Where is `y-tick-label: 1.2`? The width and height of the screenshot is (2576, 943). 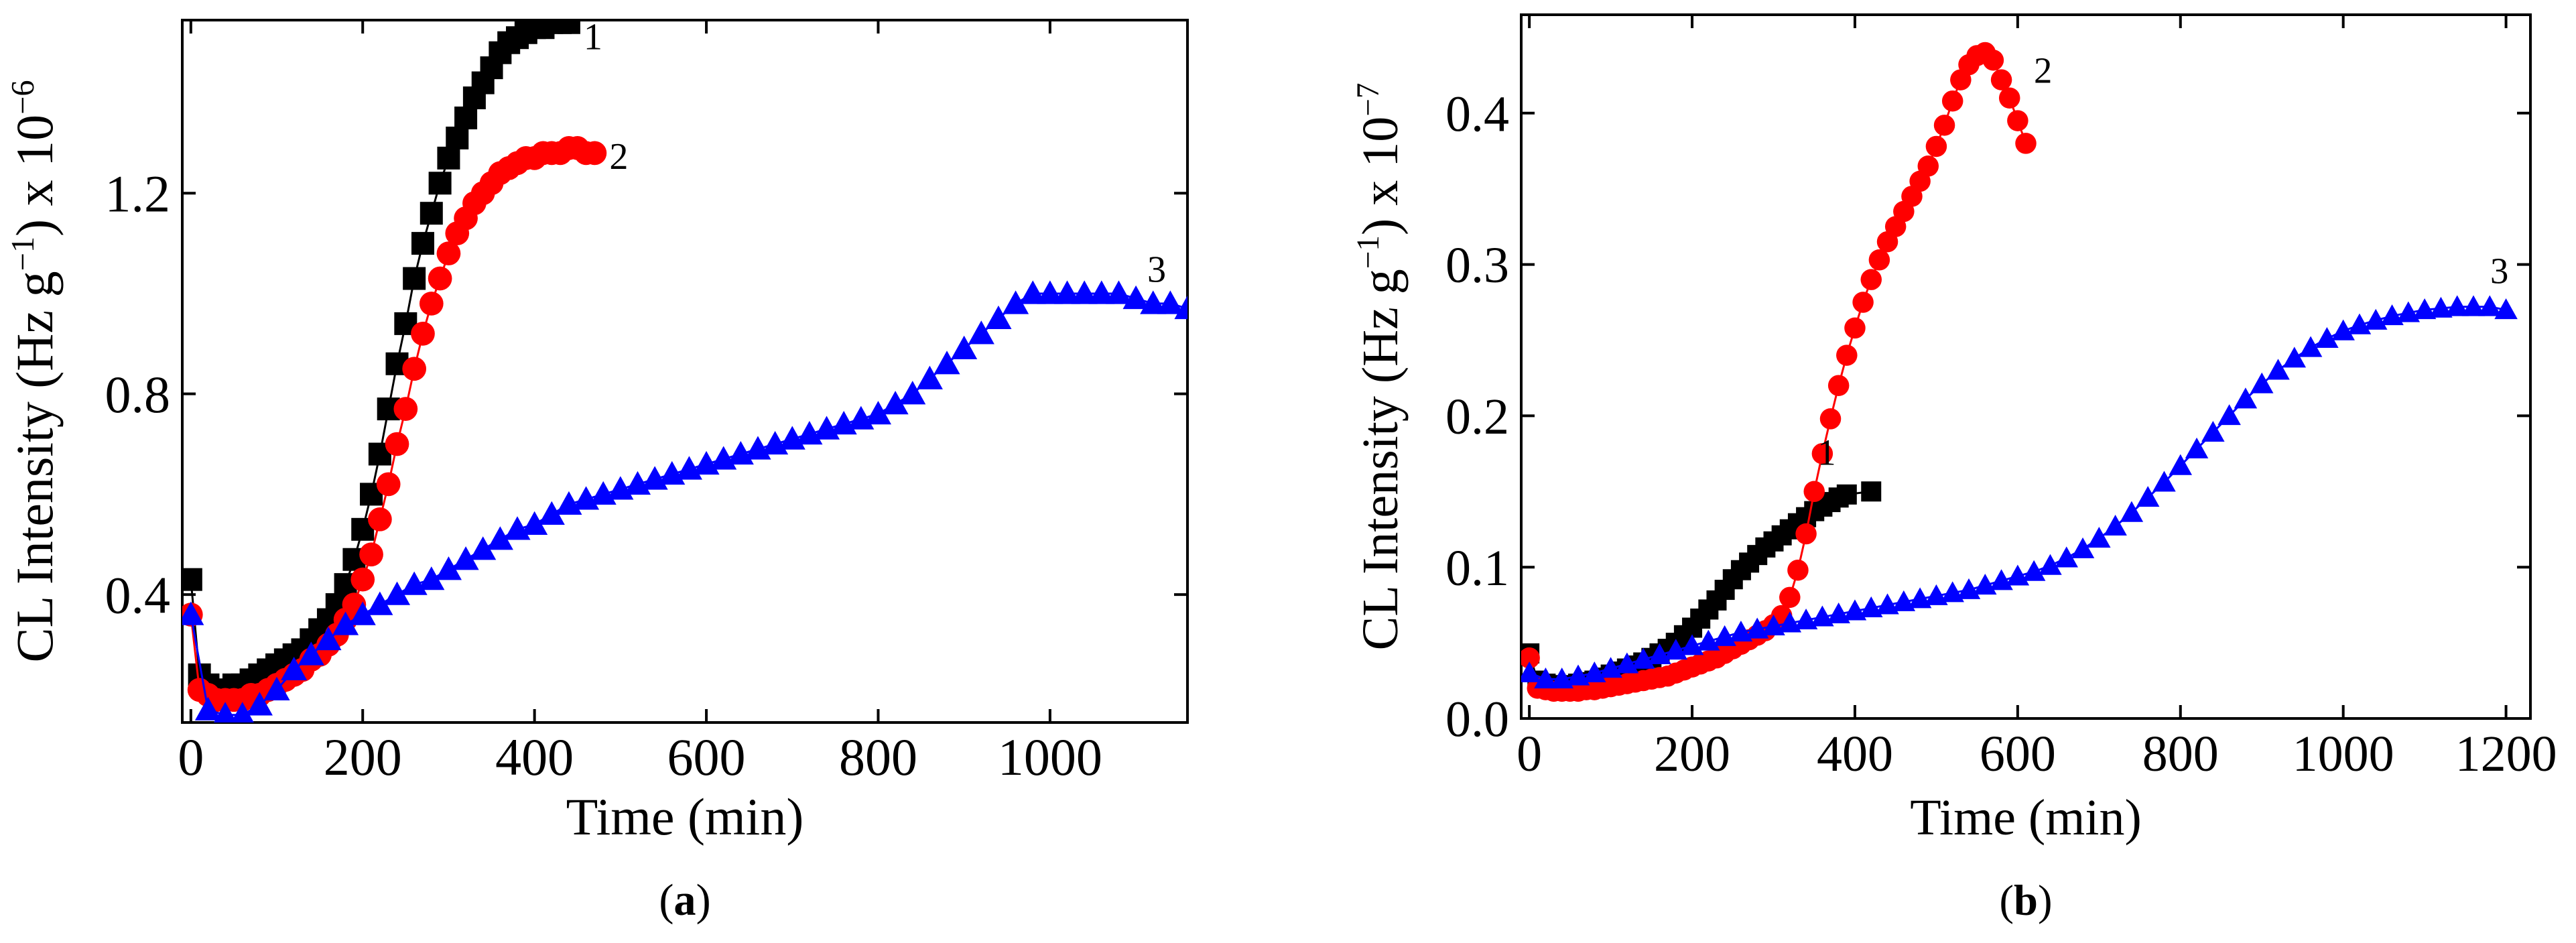
y-tick-label: 1.2 is located at coordinates (138, 194).